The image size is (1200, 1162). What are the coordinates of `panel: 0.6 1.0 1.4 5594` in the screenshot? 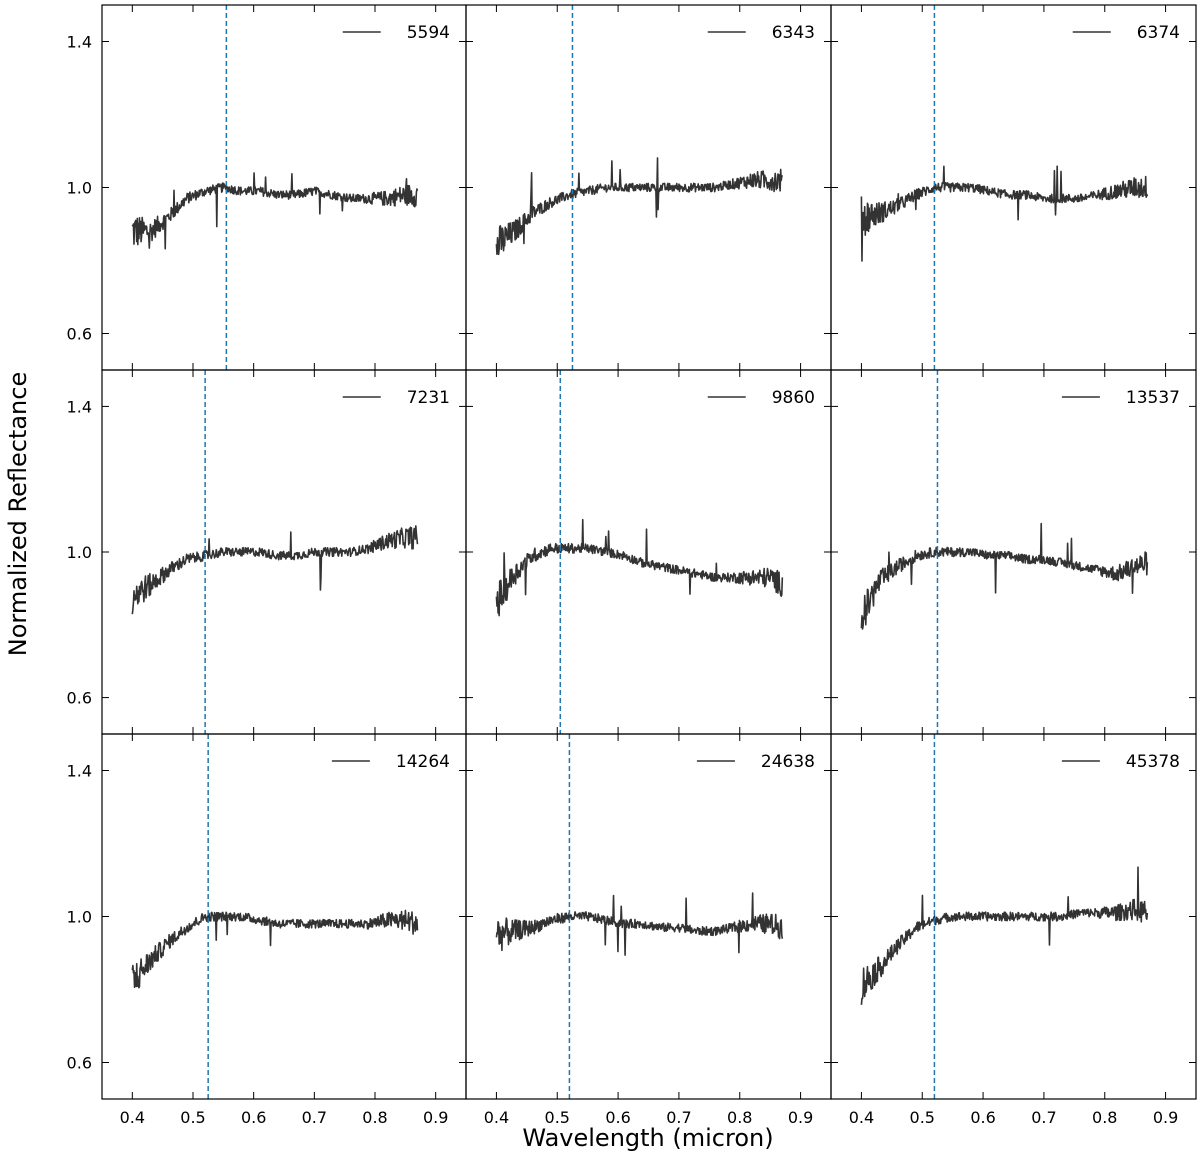 It's located at (267, 187).